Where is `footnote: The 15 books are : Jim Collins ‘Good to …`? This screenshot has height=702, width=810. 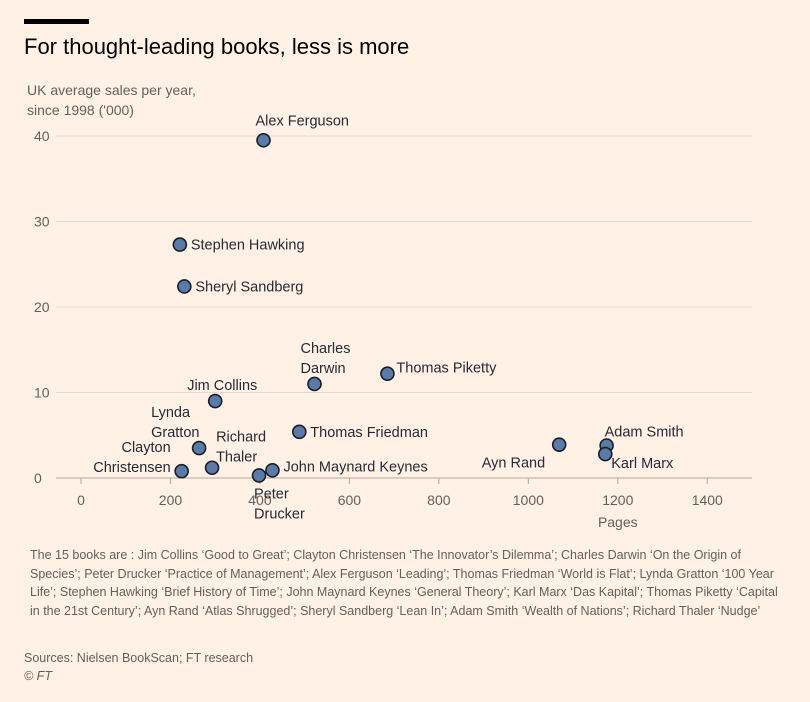 footnote: The 15 books are : Jim Collins ‘Good to … is located at coordinates (404, 583).